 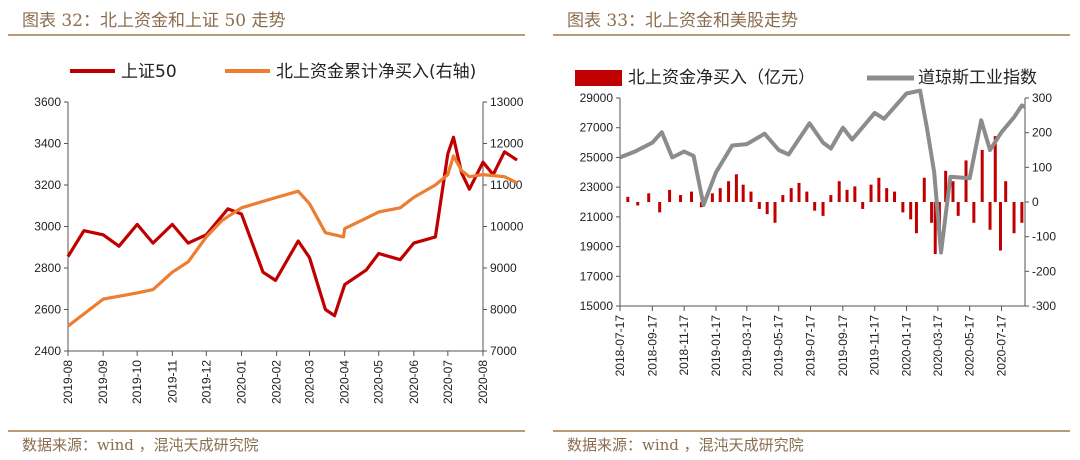 I want to click on legend-swatch-net-buy, so click(x=598, y=78).